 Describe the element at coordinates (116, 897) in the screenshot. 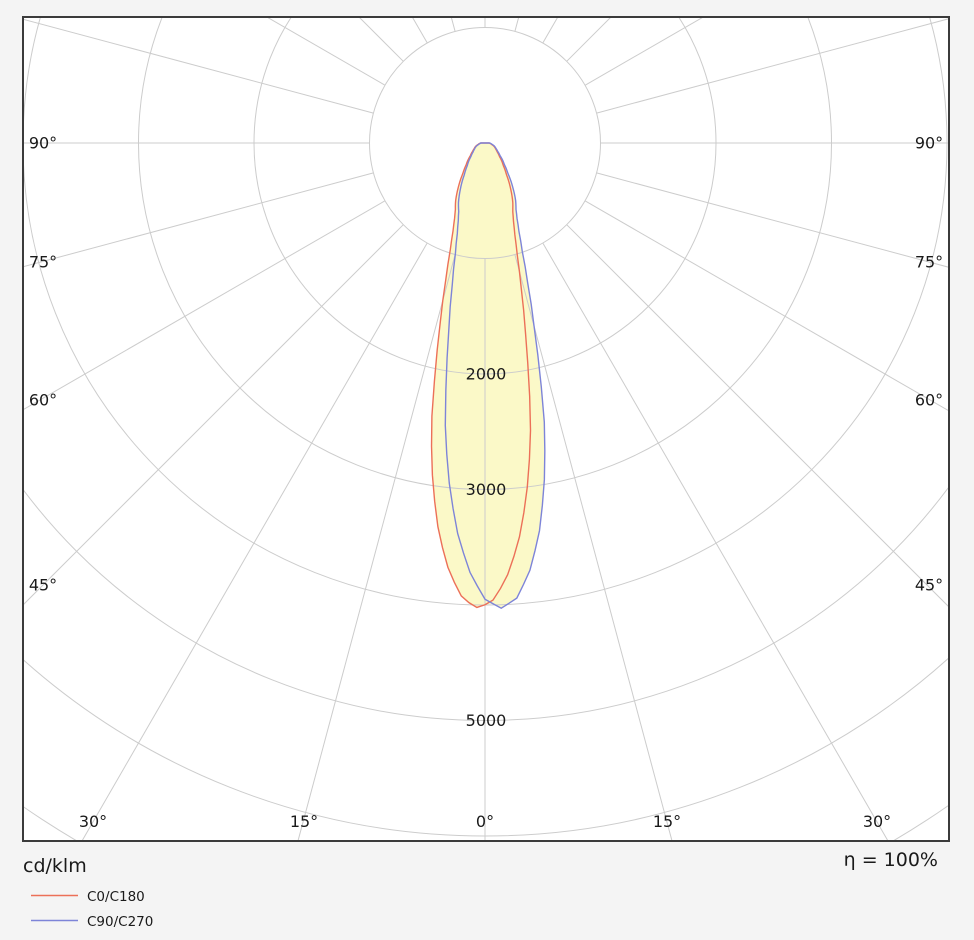

I see `legend-label-c0-c180: C0/C180` at that location.